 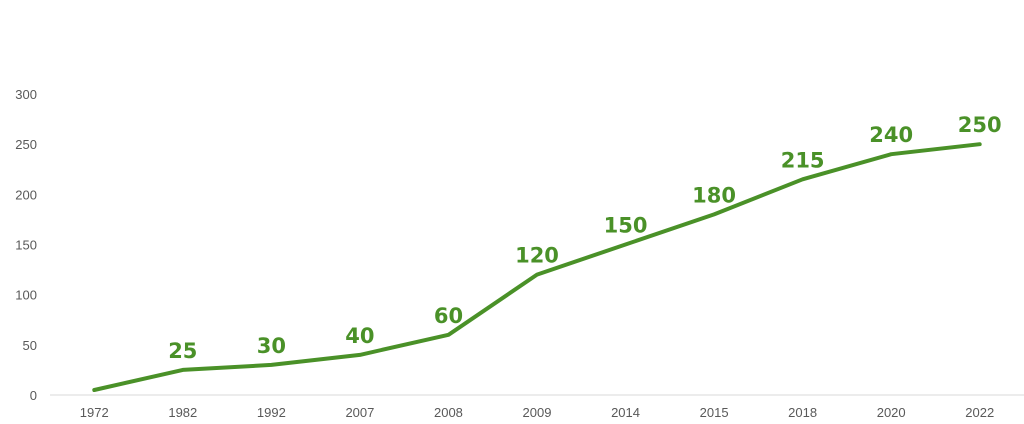 I want to click on x-tick-label: 1972, so click(x=94, y=412).